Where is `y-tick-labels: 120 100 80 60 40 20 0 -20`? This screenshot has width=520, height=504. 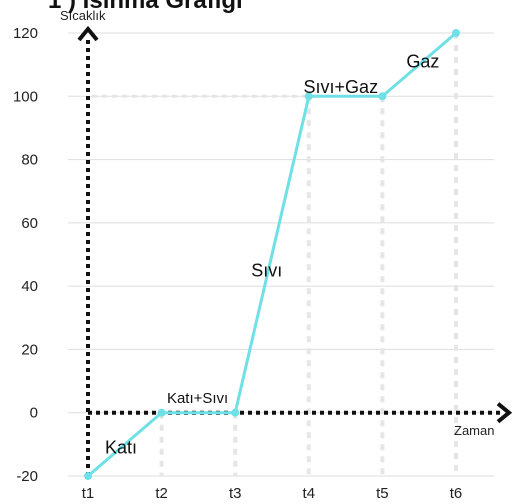
y-tick-labels: 120 100 80 60 40 20 0 -20 is located at coordinates (25, 255).